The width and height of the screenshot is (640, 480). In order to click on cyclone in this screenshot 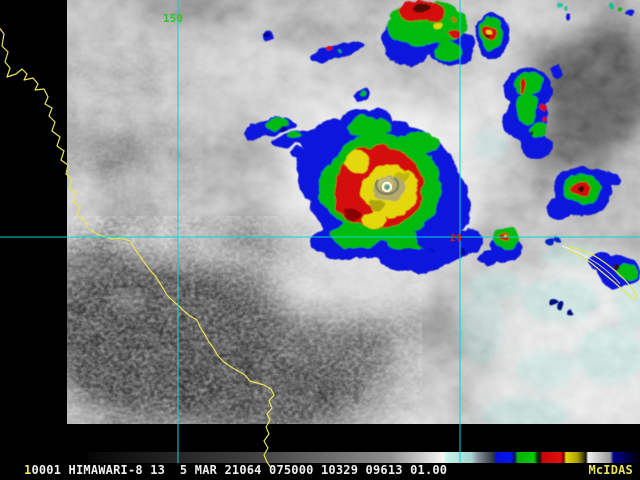, I will do `click(383, 184)`.